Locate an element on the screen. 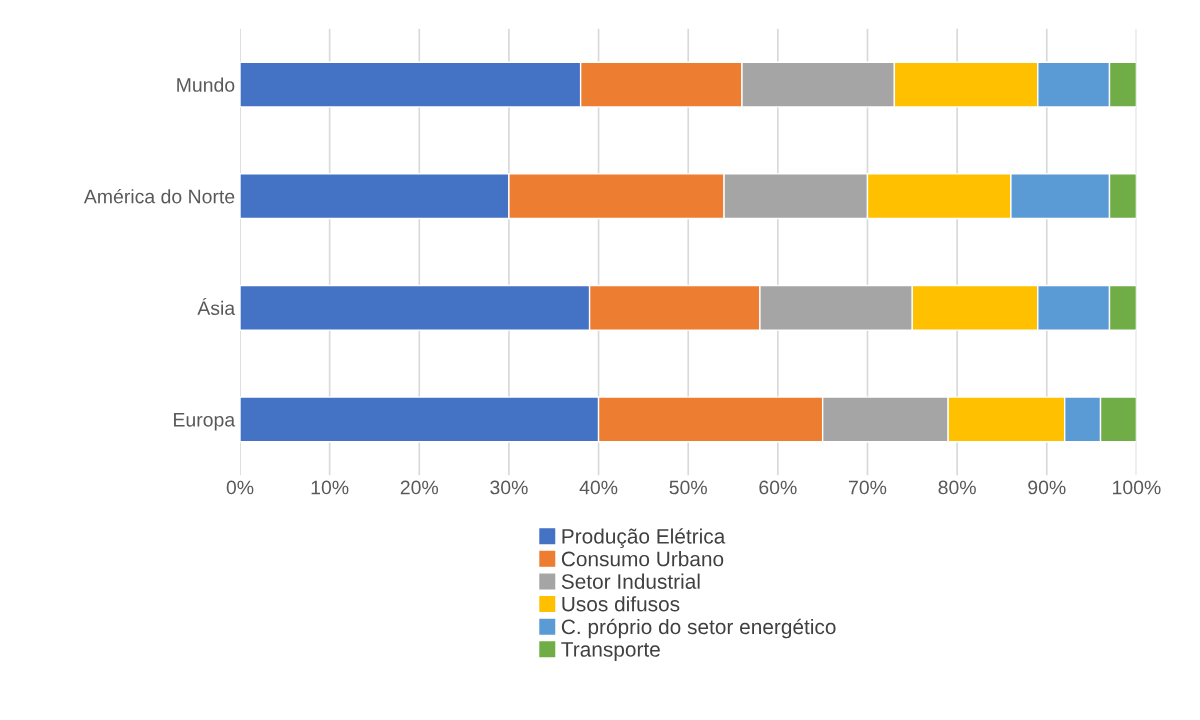  legend-label: C. próprio do setor energético is located at coordinates (698, 628).